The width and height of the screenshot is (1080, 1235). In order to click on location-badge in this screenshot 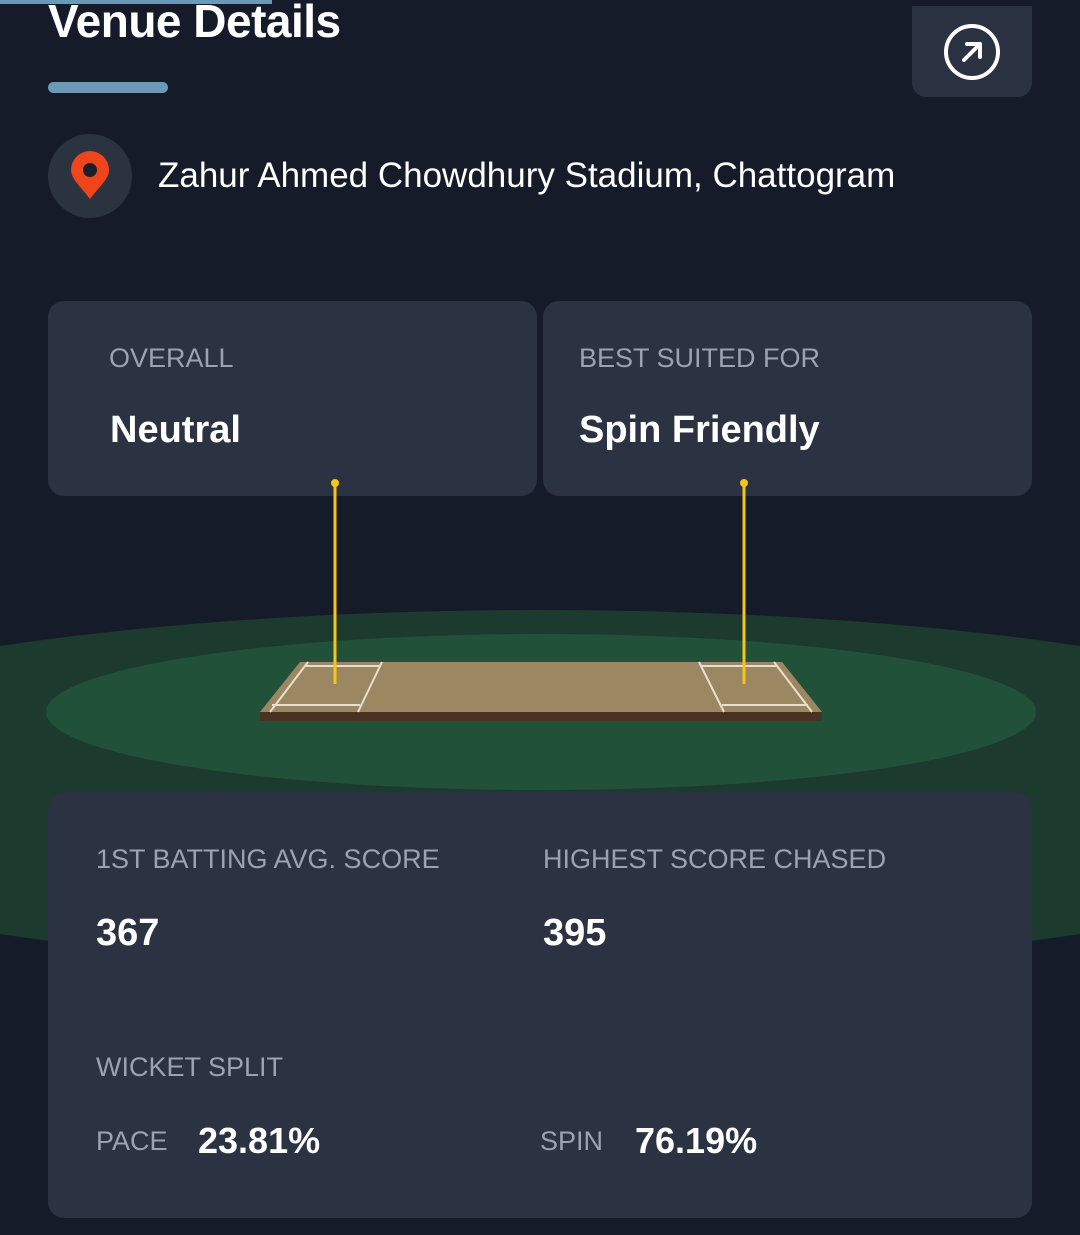, I will do `click(90, 176)`.